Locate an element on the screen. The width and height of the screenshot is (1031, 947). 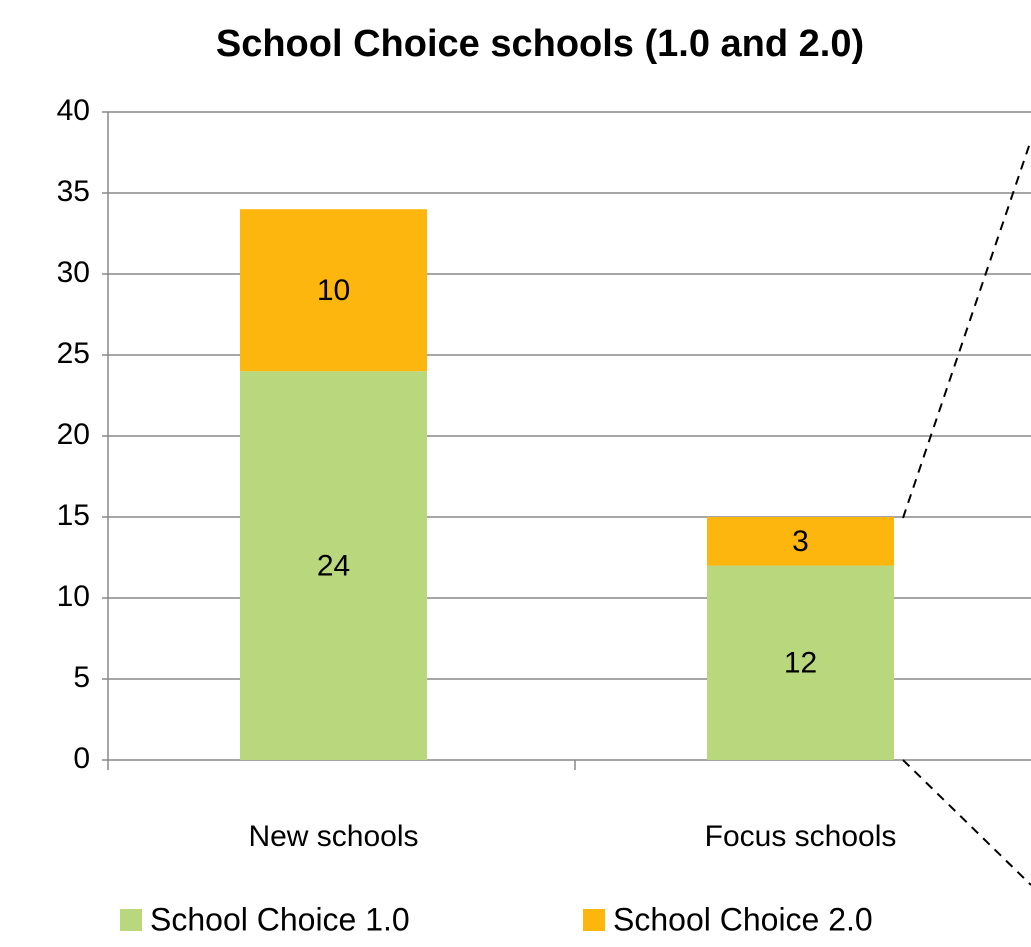
y-tick-label: 40 is located at coordinates (73, 110).